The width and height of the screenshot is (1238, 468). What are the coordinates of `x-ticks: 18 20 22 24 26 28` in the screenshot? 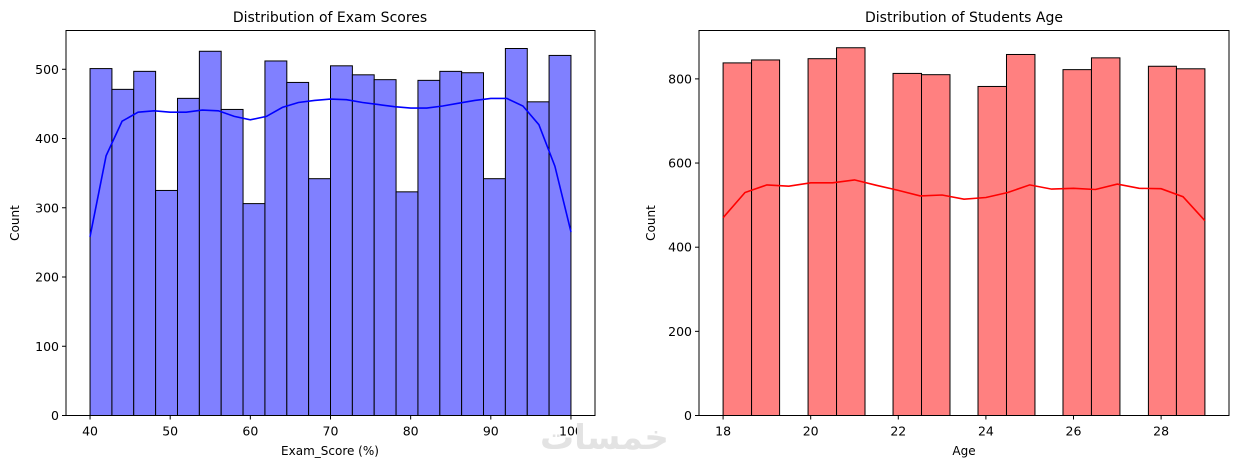 It's located at (942, 427).